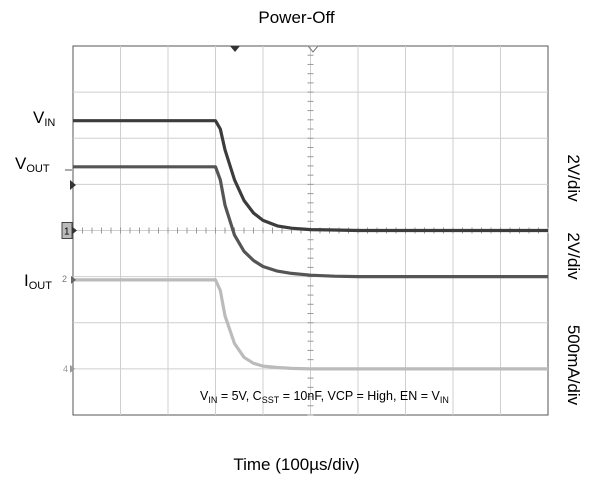 Image resolution: width=593 pixels, height=479 pixels. What do you see at coordinates (573, 256) in the screenshot?
I see `vout-scale-label: 2V/div` at bounding box center [573, 256].